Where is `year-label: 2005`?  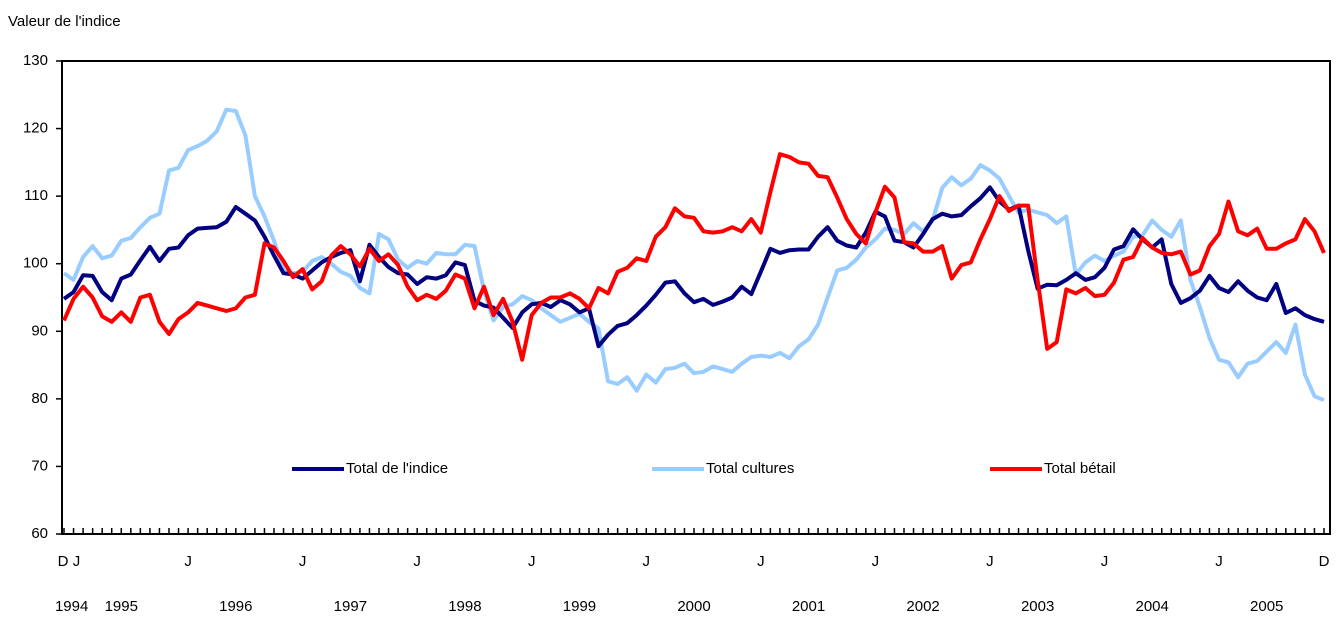
year-label: 2005 is located at coordinates (1266, 606).